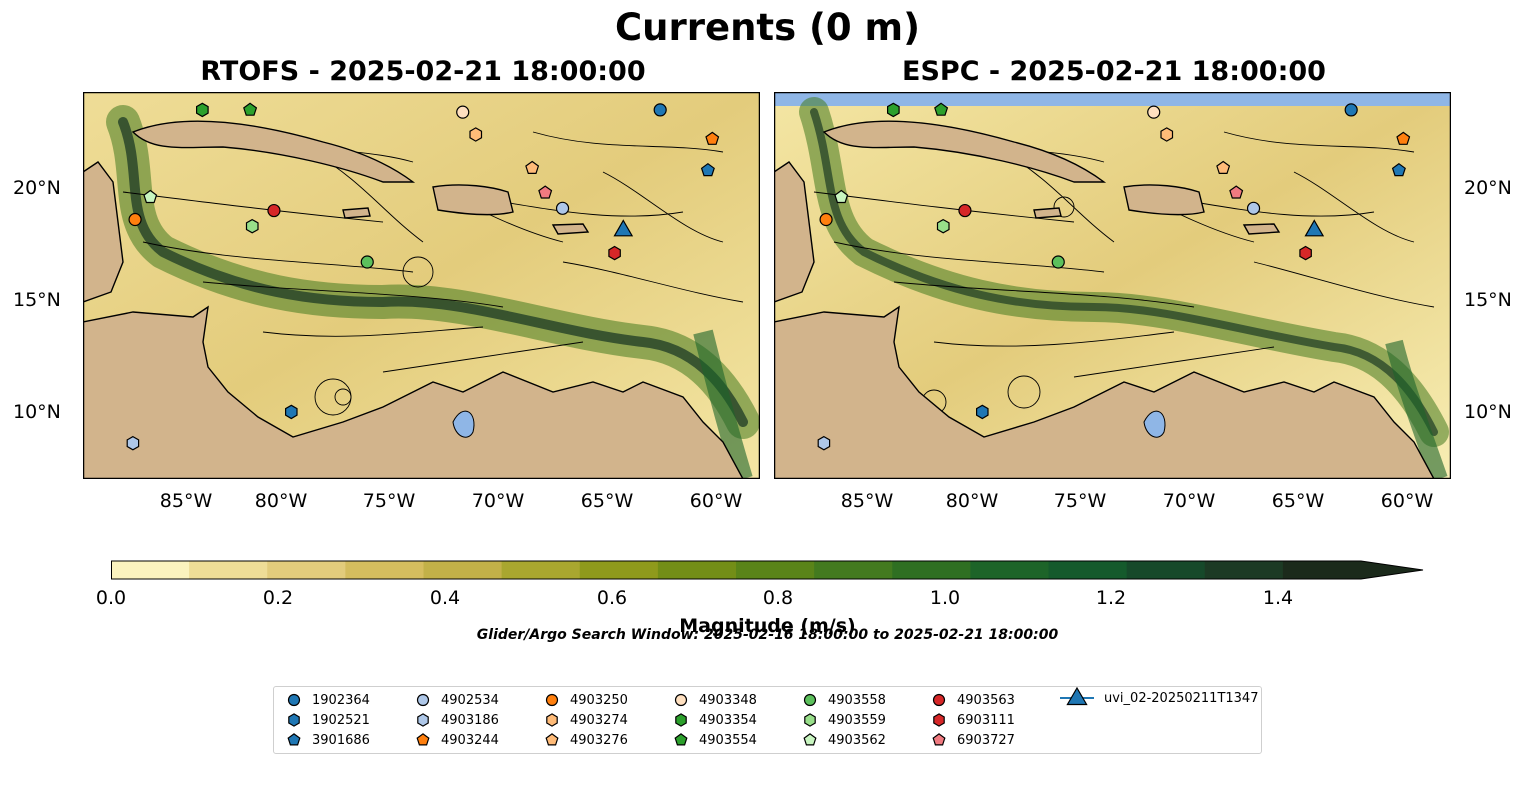 The image size is (1535, 802). I want to click on lon-tick-label: 75°W, so click(1080, 501).